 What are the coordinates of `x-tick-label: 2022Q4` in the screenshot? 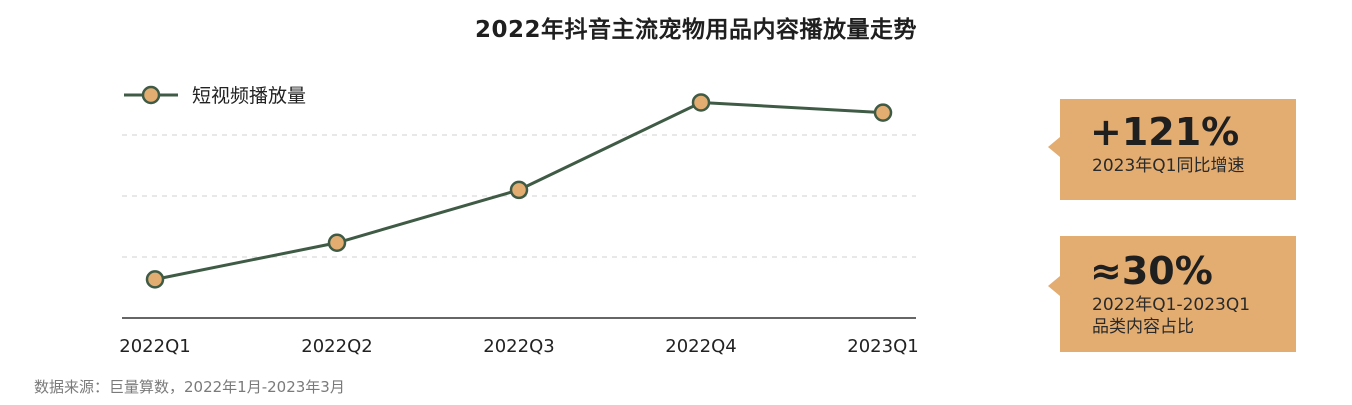 It's located at (700, 346).